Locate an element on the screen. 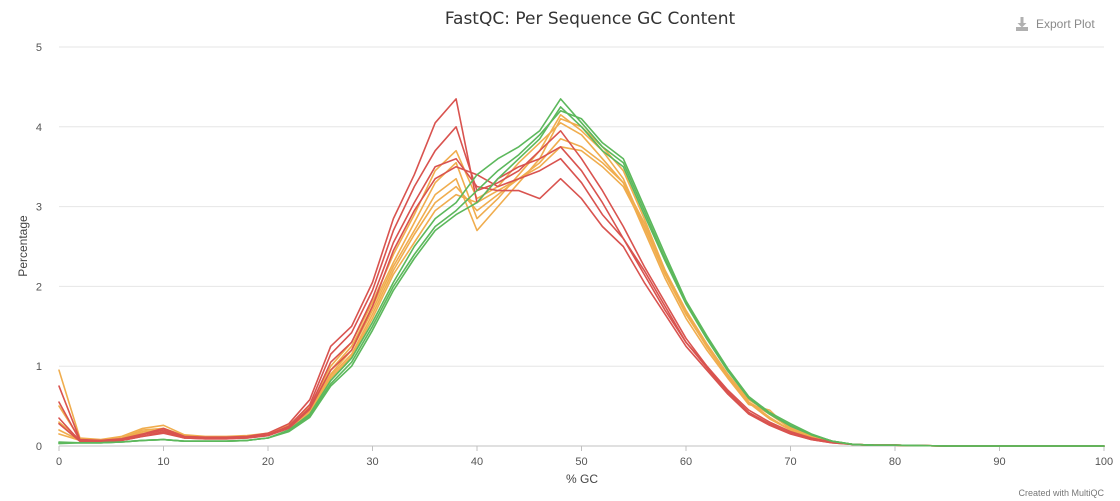  x-tick-label: 0 is located at coordinates (59, 462).